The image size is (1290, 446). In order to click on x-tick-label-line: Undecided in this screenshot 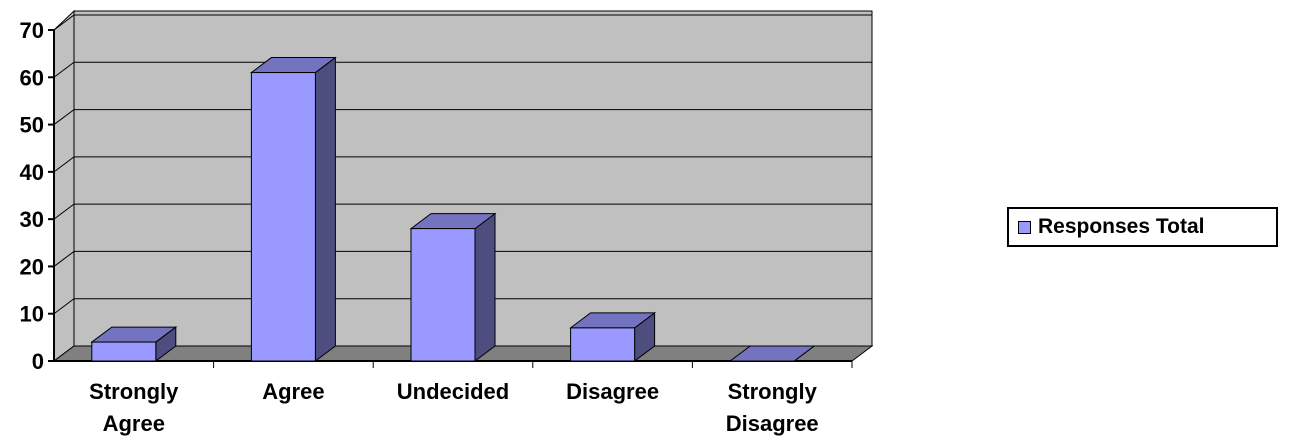, I will do `click(453, 391)`.